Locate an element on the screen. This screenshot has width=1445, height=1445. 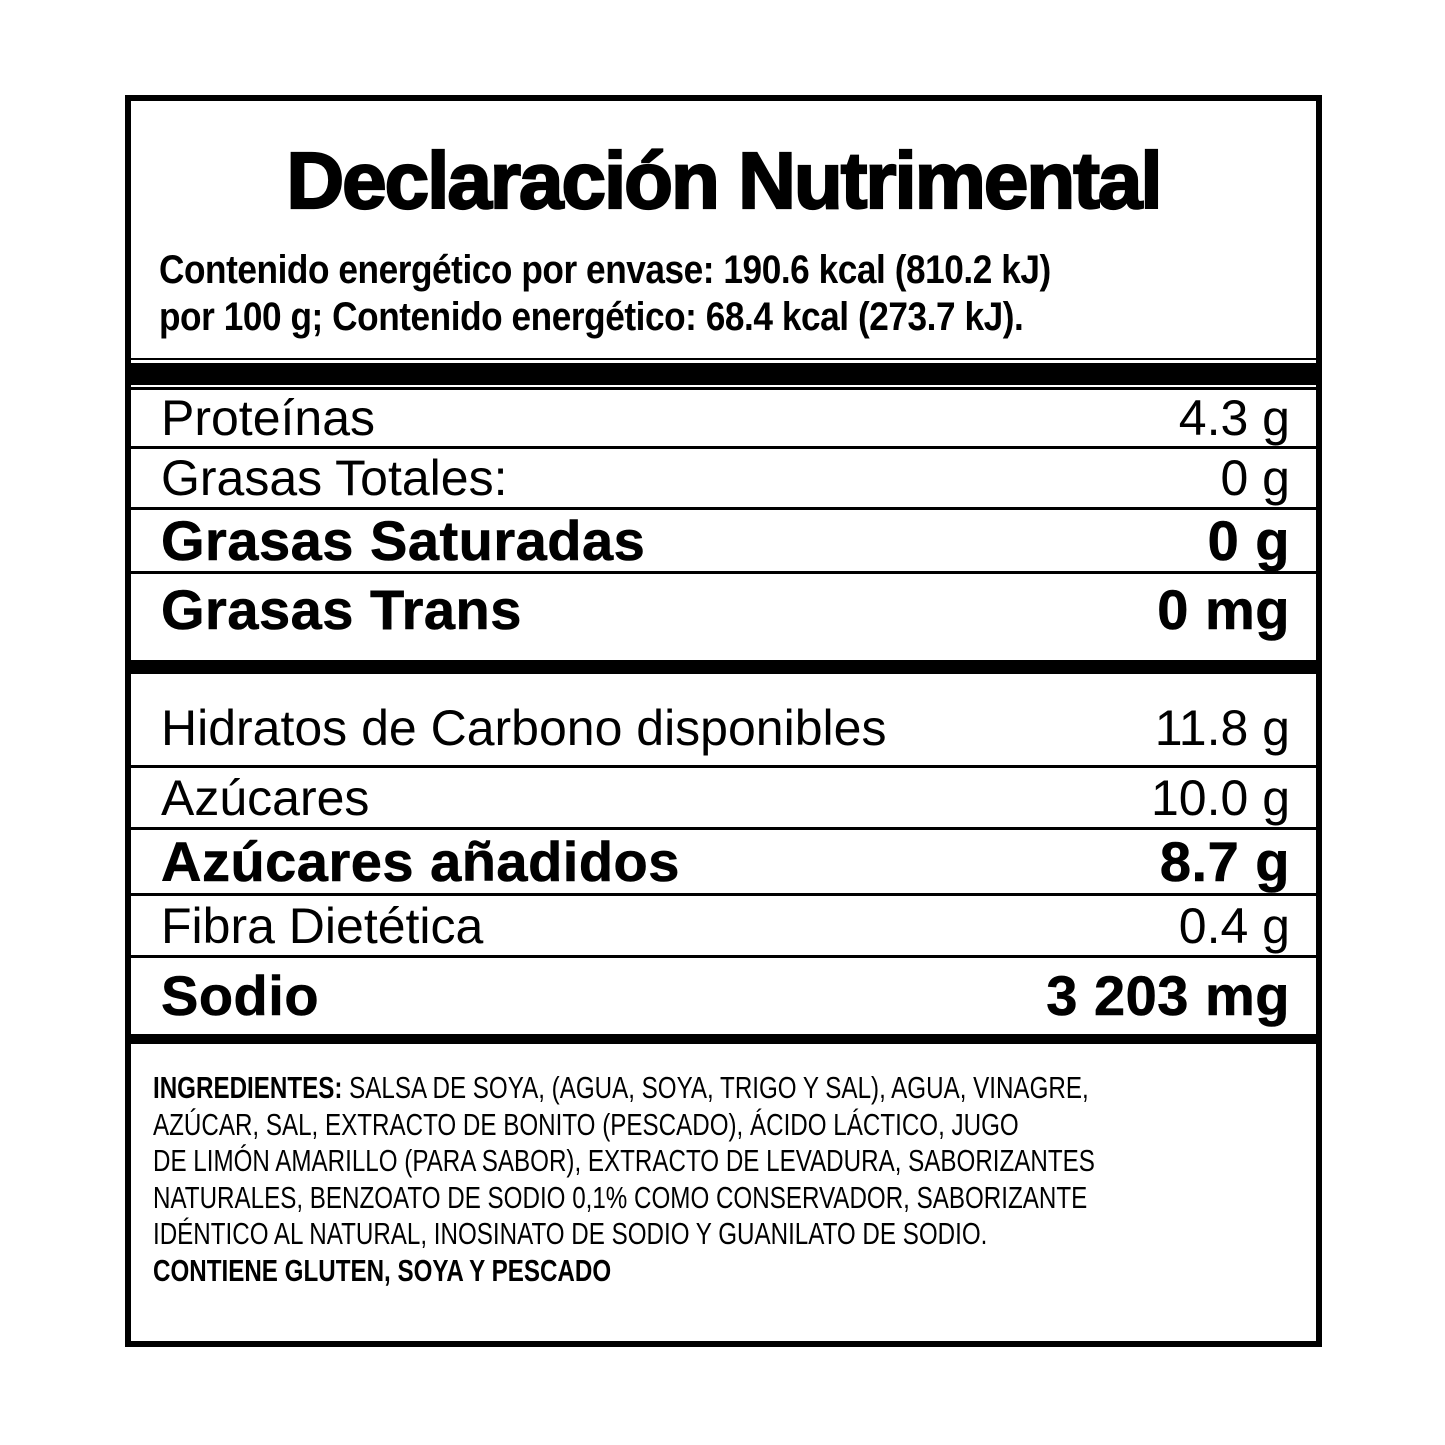
nutrient-value: 0 mg is located at coordinates (1223, 609).